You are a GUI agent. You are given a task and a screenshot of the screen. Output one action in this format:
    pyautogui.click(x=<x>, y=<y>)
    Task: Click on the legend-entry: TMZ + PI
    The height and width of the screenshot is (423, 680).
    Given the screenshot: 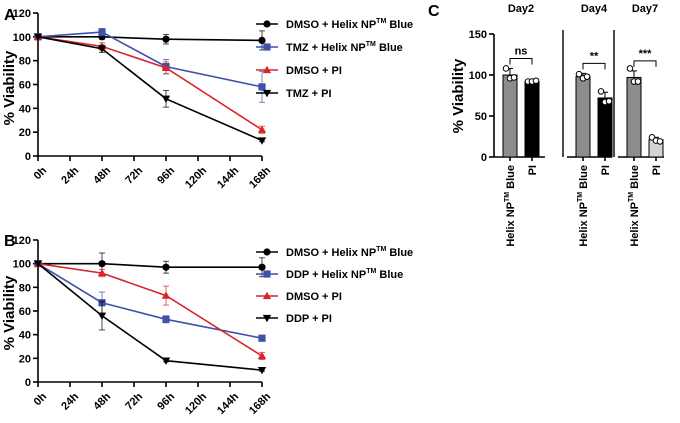 What is the action you would take?
    pyautogui.click(x=309, y=94)
    